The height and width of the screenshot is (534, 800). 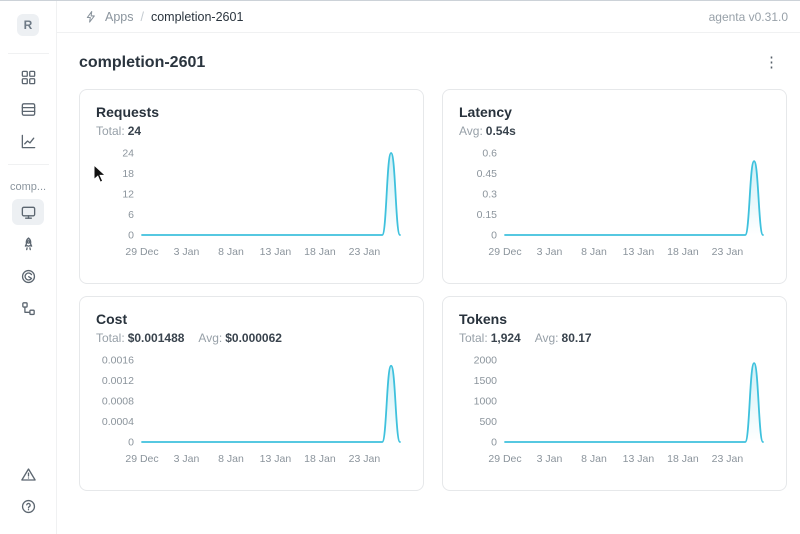 I want to click on svg-text: 0.0012, so click(x=118, y=381).